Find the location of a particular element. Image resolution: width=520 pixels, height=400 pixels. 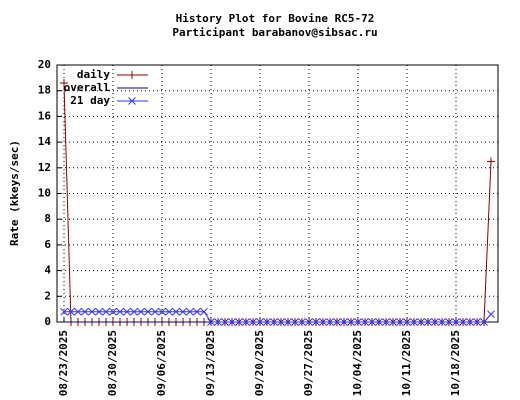

y-tick-label: 4 is located at coordinates (47, 270).